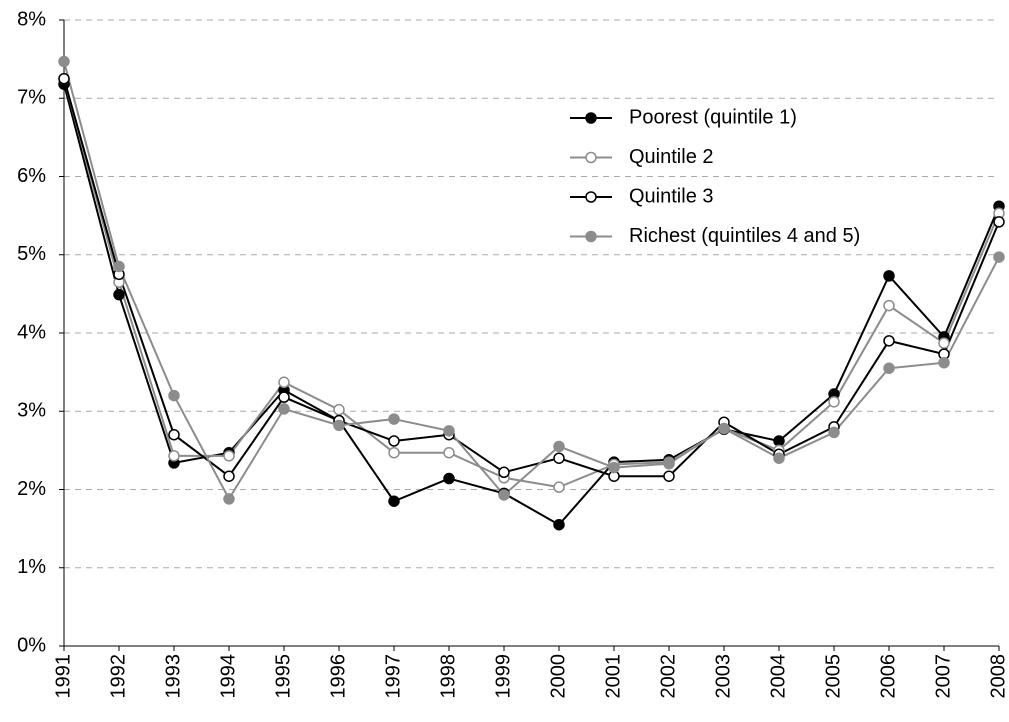 This screenshot has height=722, width=1009. What do you see at coordinates (671, 157) in the screenshot?
I see `legend-label: Quintile 2` at bounding box center [671, 157].